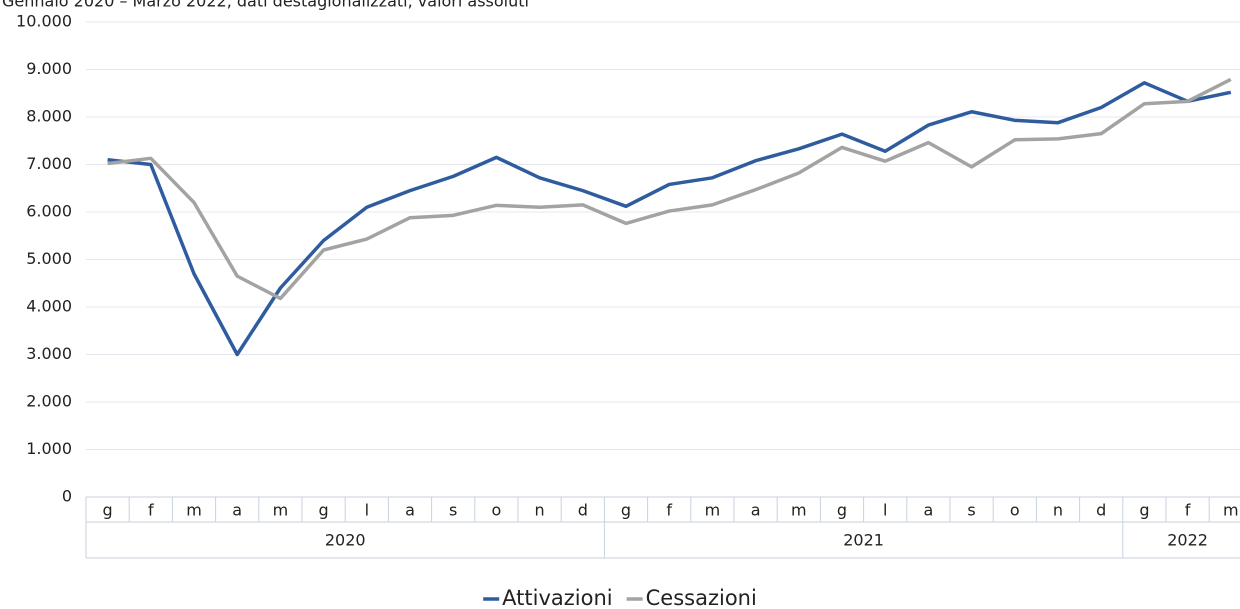 Image resolution: width=1240 pixels, height=609 pixels. What do you see at coordinates (49, 68) in the screenshot?
I see `y-tick-label: 9.000` at bounding box center [49, 68].